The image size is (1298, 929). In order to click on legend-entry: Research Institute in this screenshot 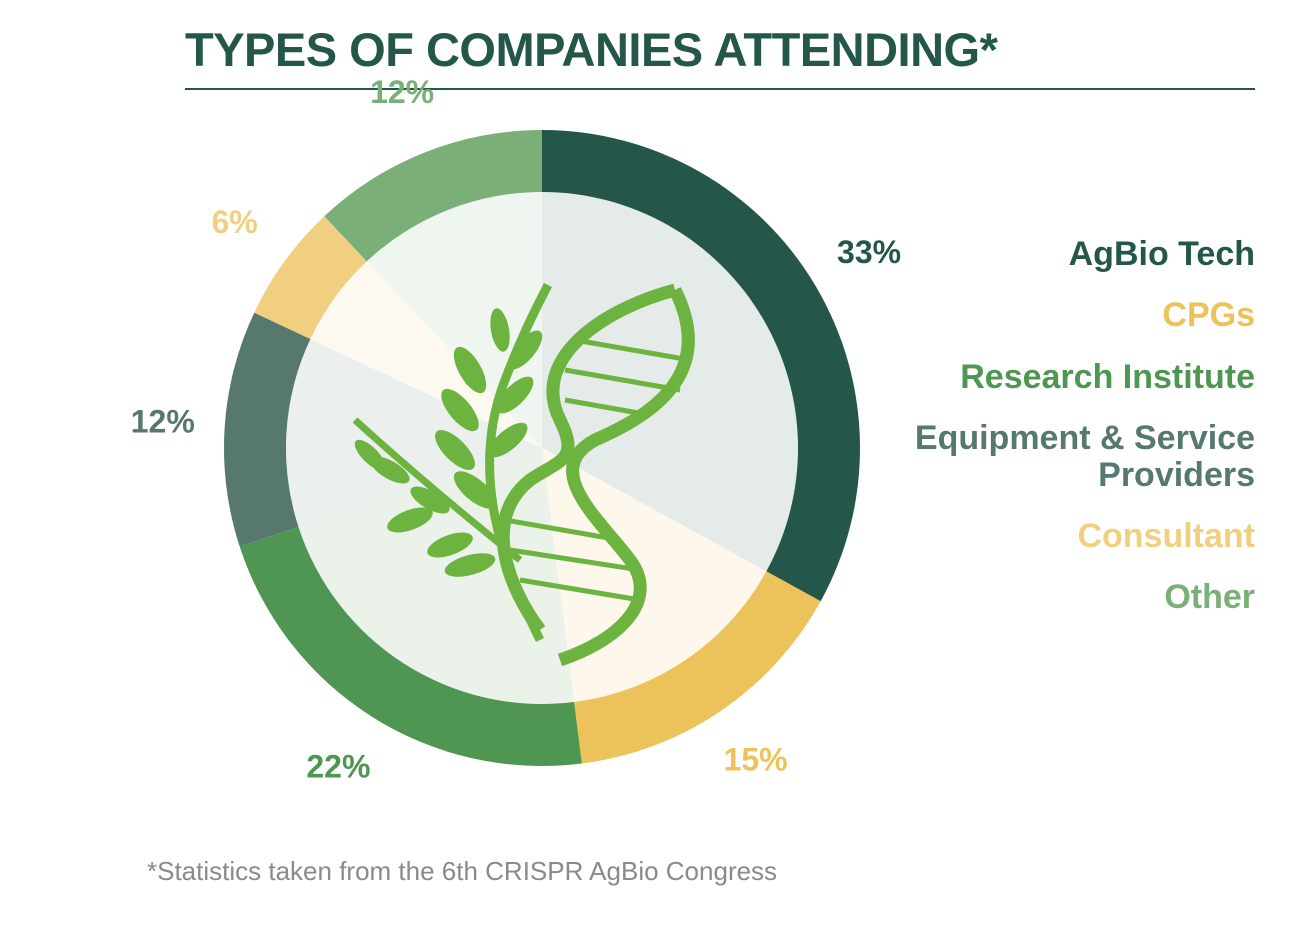, I will do `click(1107, 377)`.